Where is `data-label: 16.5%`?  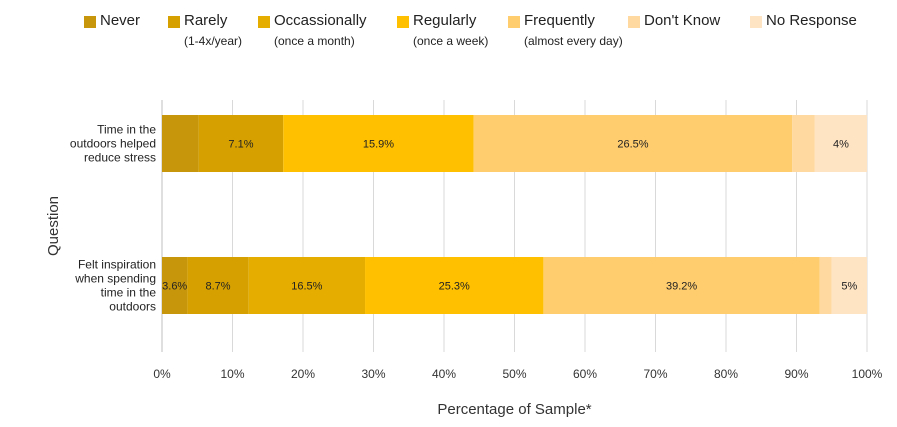
data-label: 16.5% is located at coordinates (306, 287).